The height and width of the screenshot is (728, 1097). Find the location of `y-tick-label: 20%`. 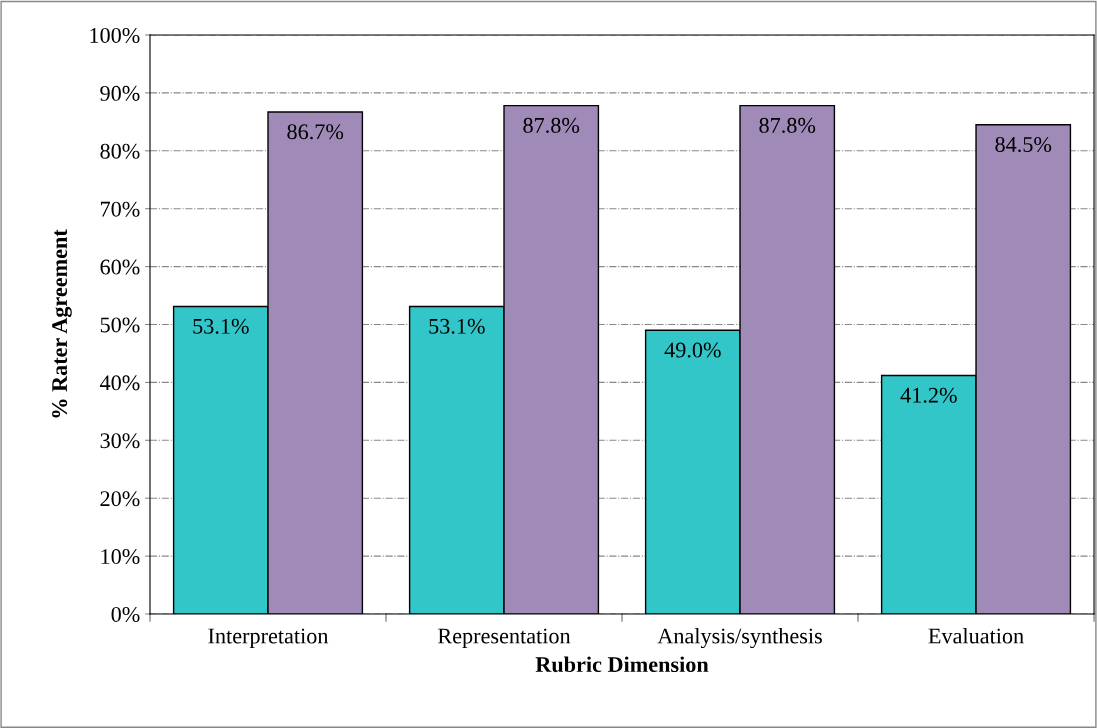

y-tick-label: 20% is located at coordinates (120, 499).